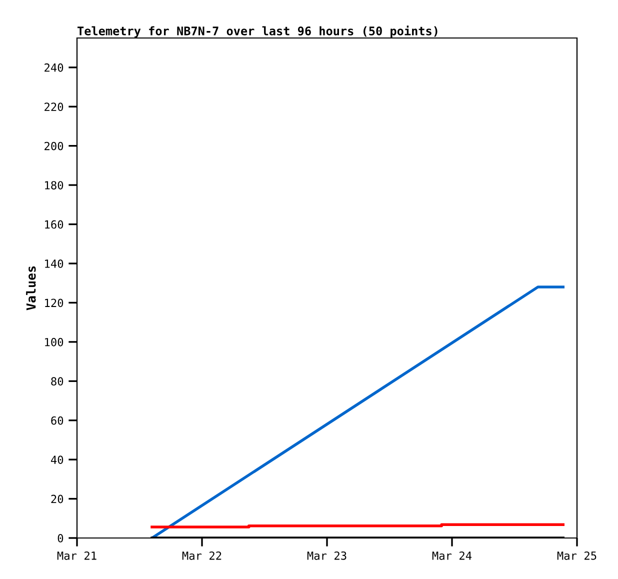 The height and width of the screenshot is (579, 618). What do you see at coordinates (258, 32) in the screenshot?
I see `chart-title: Telemetry for NB7N-7 over last 96 hours (50 points)` at bounding box center [258, 32].